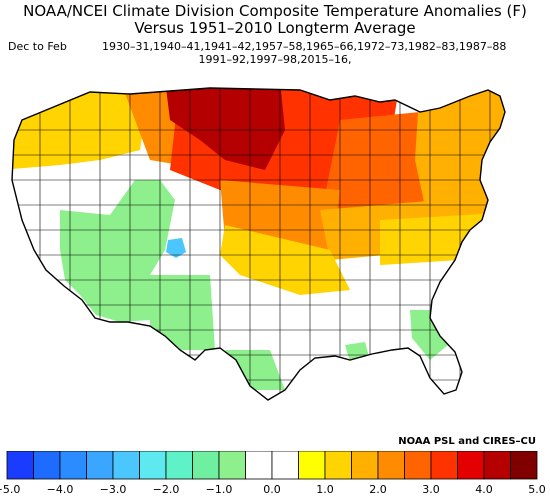  I want to click on legend-tick-label: −4.0, so click(60, 489).